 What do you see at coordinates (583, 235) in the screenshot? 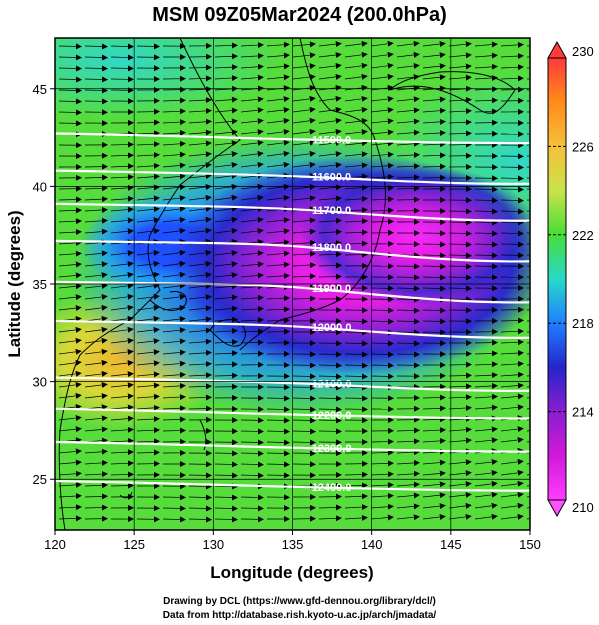
I see `colorbar-label: 222` at bounding box center [583, 235].